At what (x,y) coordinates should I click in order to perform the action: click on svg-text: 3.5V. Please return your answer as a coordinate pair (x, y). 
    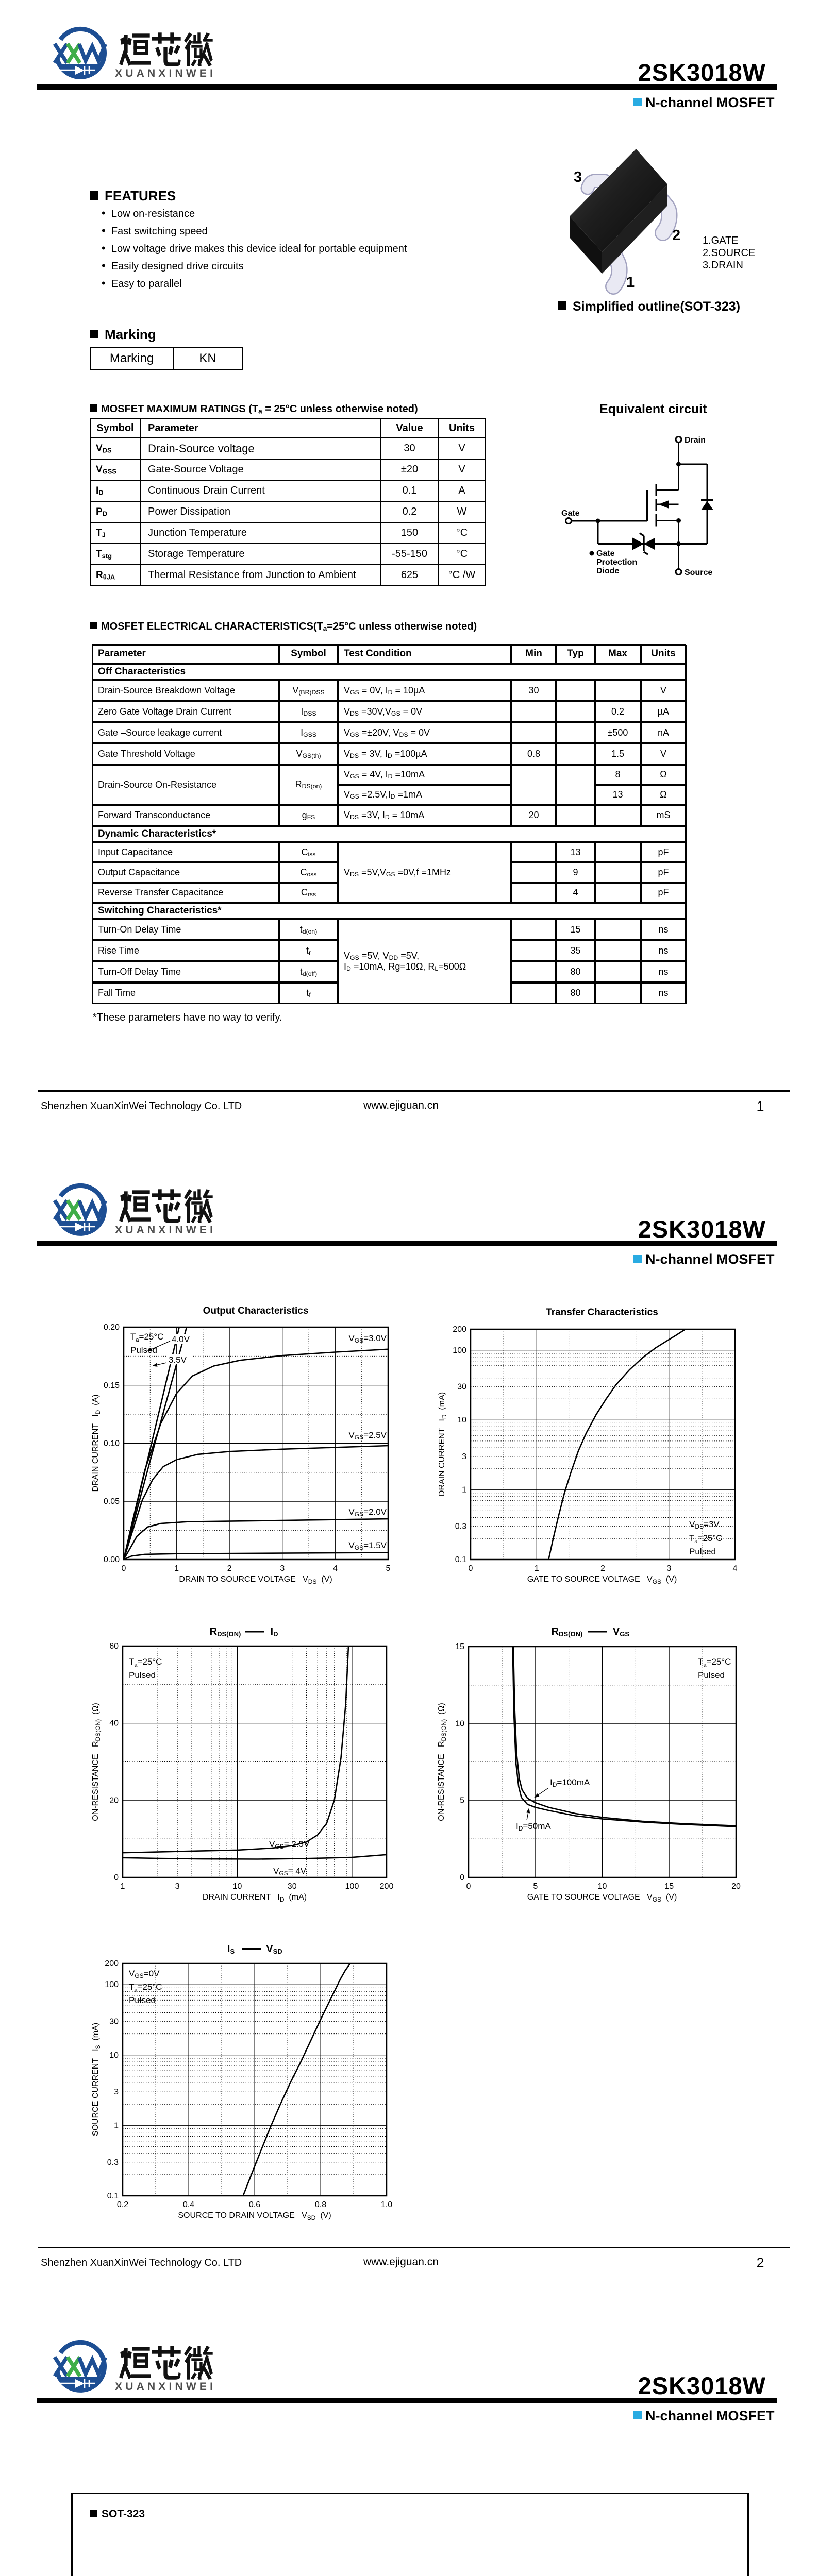
    Looking at the image, I should click on (178, 1360).